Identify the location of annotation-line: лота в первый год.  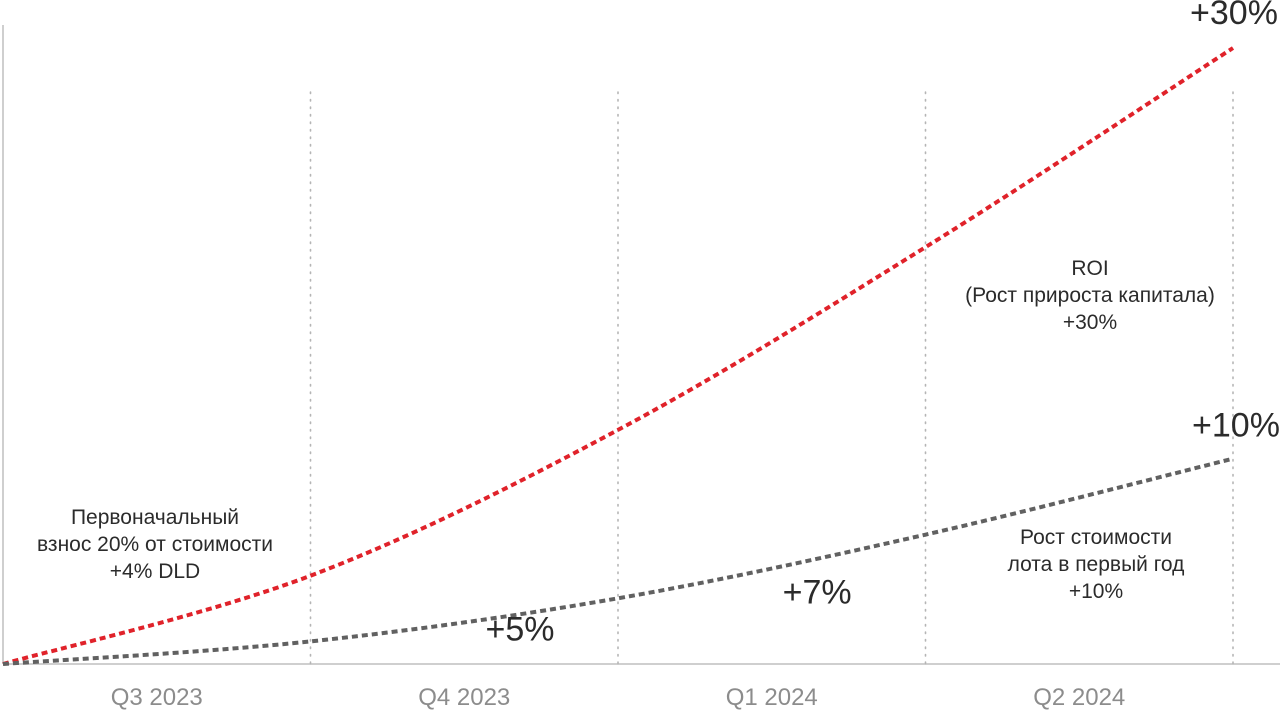
(1096, 564).